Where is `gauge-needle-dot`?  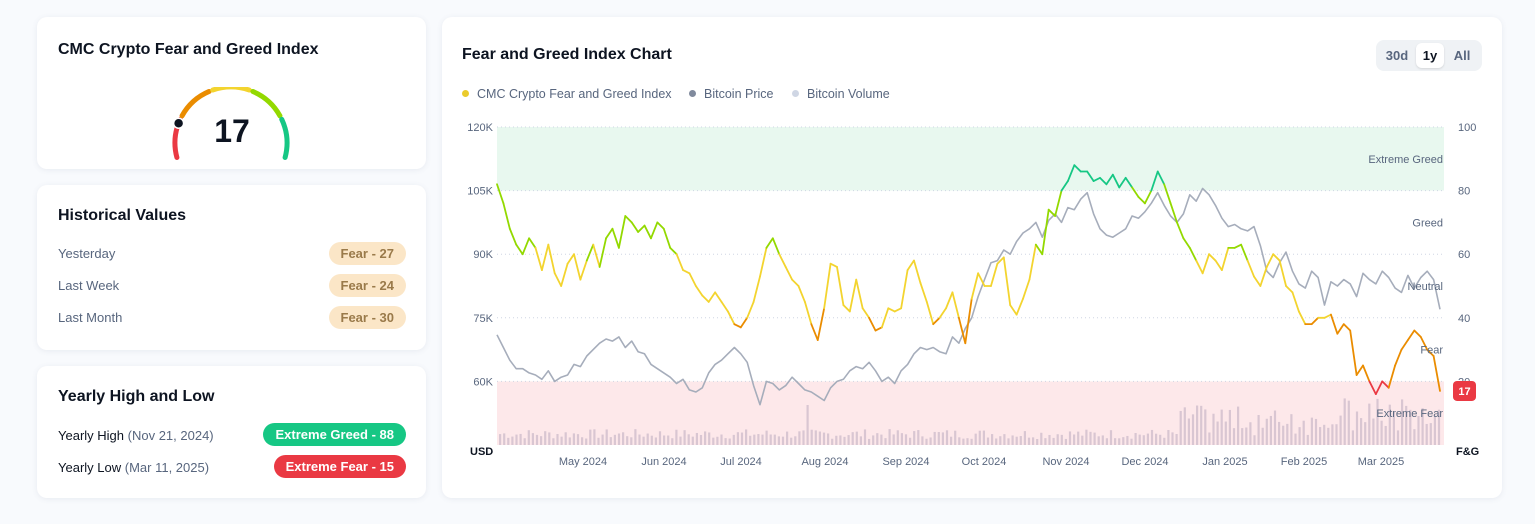 gauge-needle-dot is located at coordinates (178, 123).